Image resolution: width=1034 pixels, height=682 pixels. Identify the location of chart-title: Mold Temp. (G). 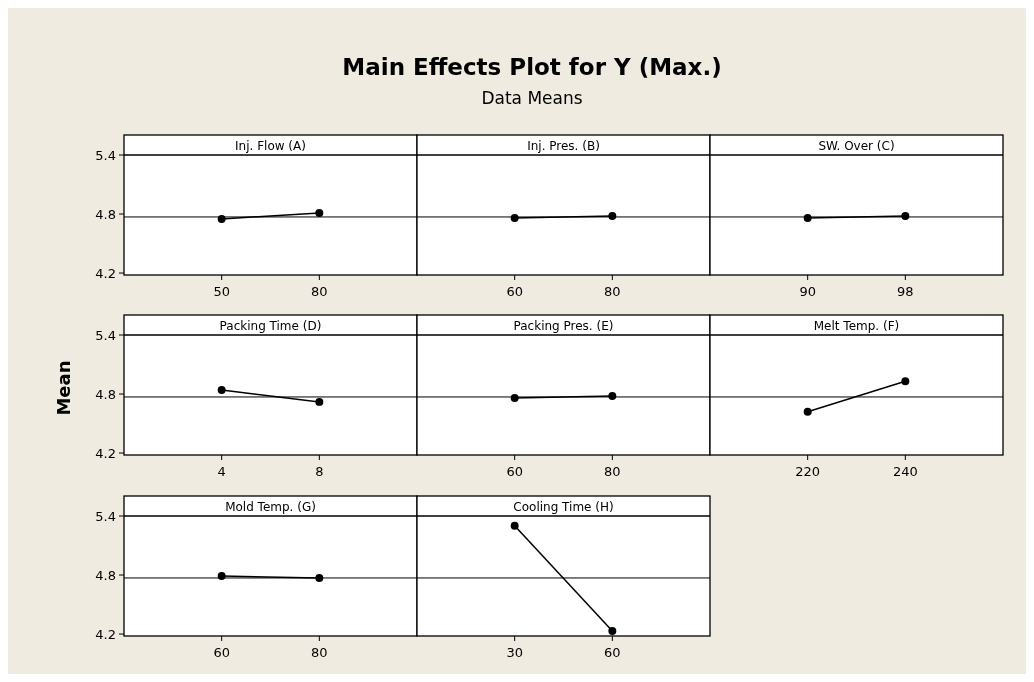
(270, 507).